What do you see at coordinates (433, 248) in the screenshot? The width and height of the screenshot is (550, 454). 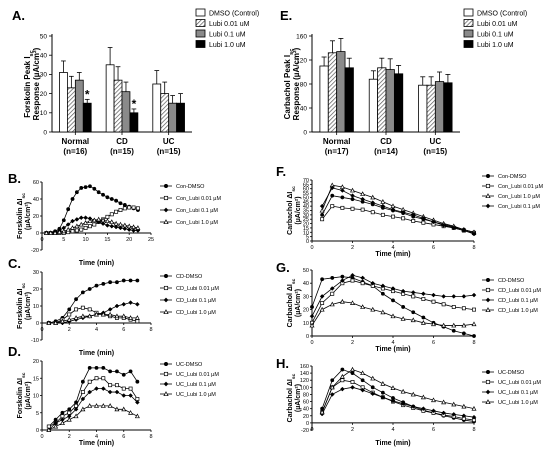 I see `x-tick-label: 6` at bounding box center [433, 248].